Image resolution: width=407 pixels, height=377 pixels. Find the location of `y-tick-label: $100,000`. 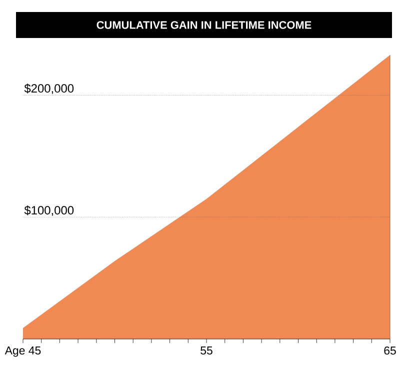

y-tick-label: $100,000 is located at coordinates (49, 211).